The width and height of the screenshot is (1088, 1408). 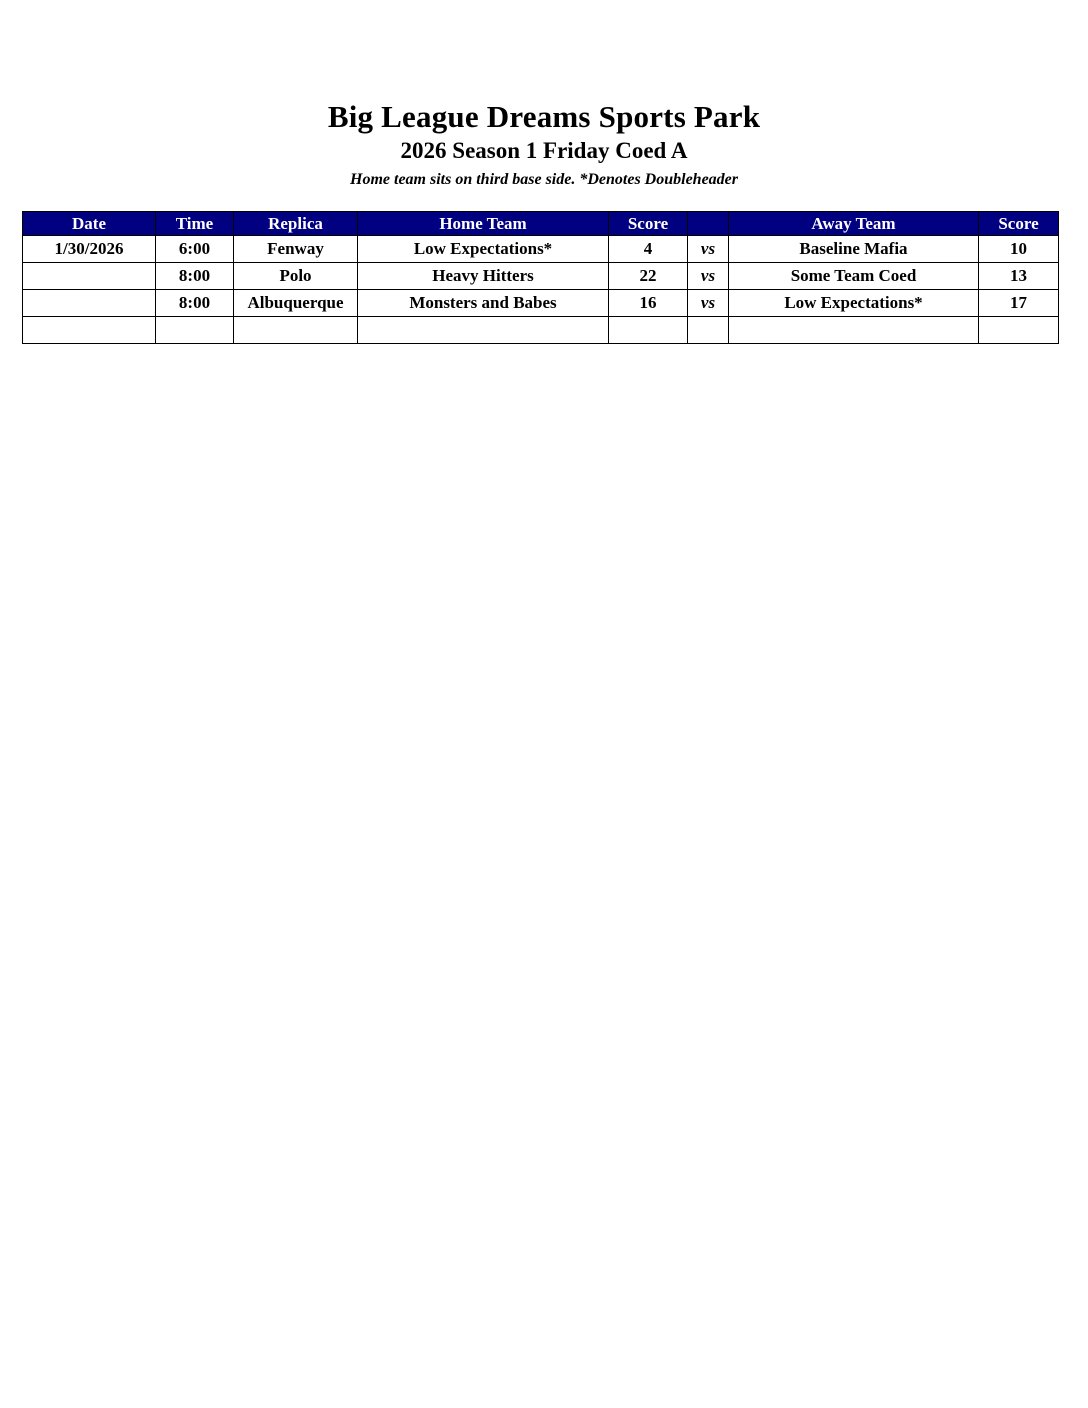 I want to click on cell-away-team: Baseline Mafia, so click(x=853, y=249).